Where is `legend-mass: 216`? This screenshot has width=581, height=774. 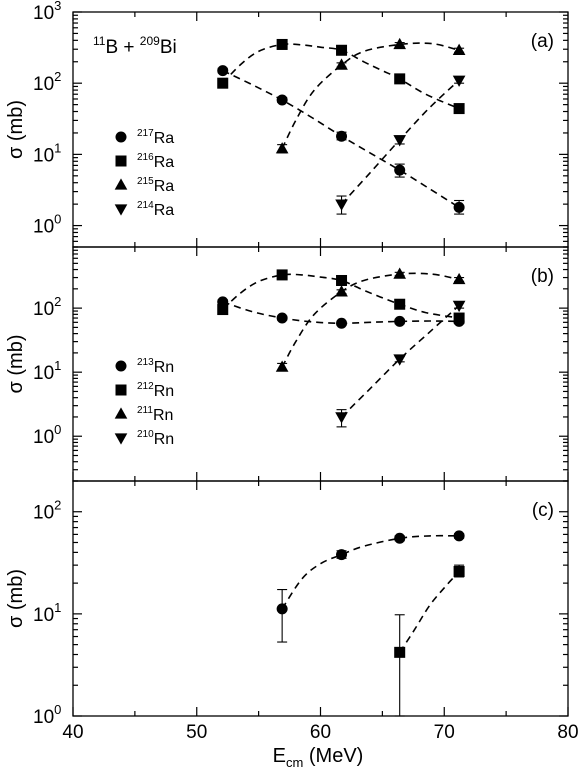
legend-mass: 216 is located at coordinates (145, 157).